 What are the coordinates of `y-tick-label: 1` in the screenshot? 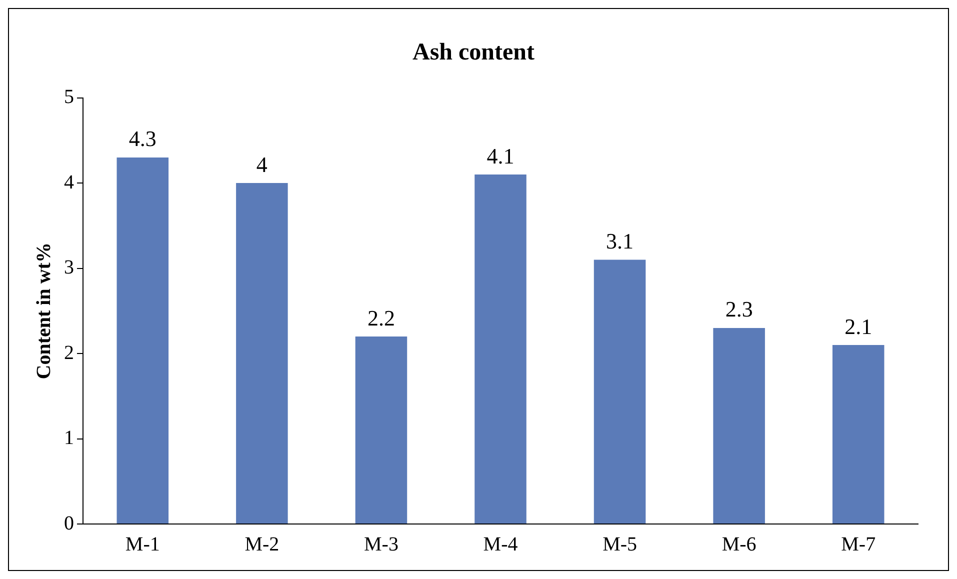 It's located at (69, 438).